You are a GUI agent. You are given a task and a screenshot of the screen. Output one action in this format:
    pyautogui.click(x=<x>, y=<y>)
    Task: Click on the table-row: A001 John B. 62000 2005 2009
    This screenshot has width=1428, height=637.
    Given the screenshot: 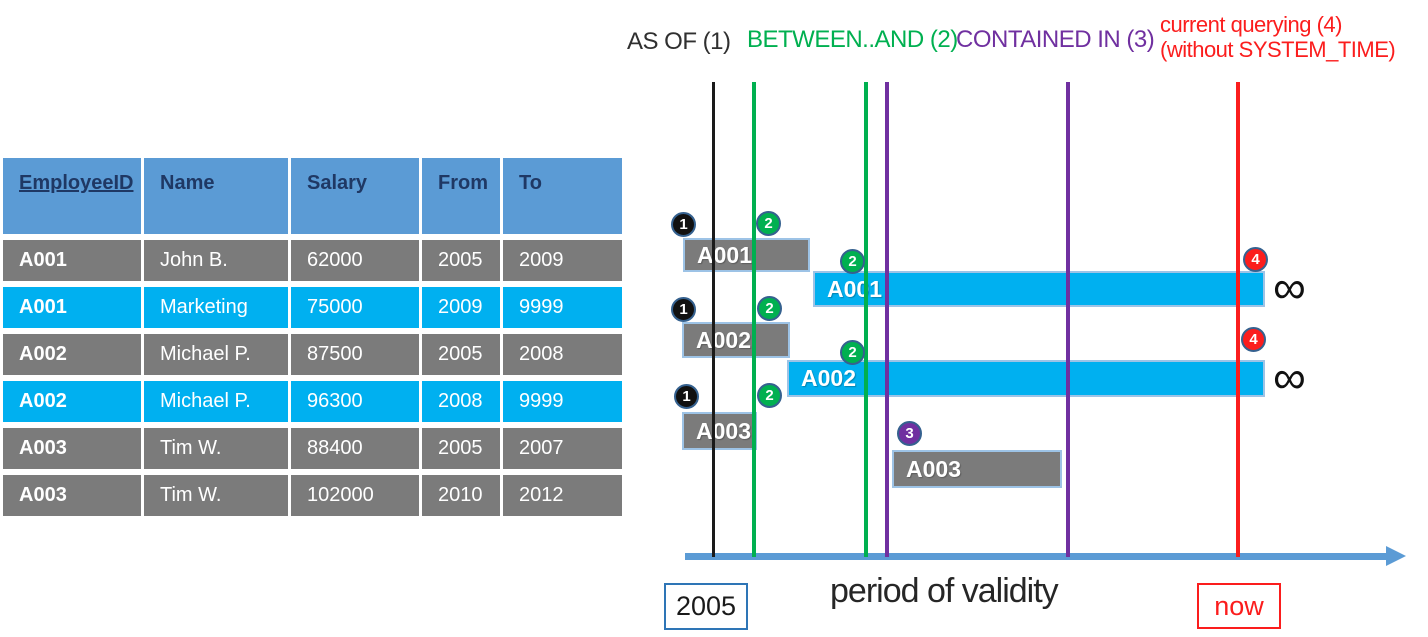 What is the action you would take?
    pyautogui.click(x=312, y=260)
    